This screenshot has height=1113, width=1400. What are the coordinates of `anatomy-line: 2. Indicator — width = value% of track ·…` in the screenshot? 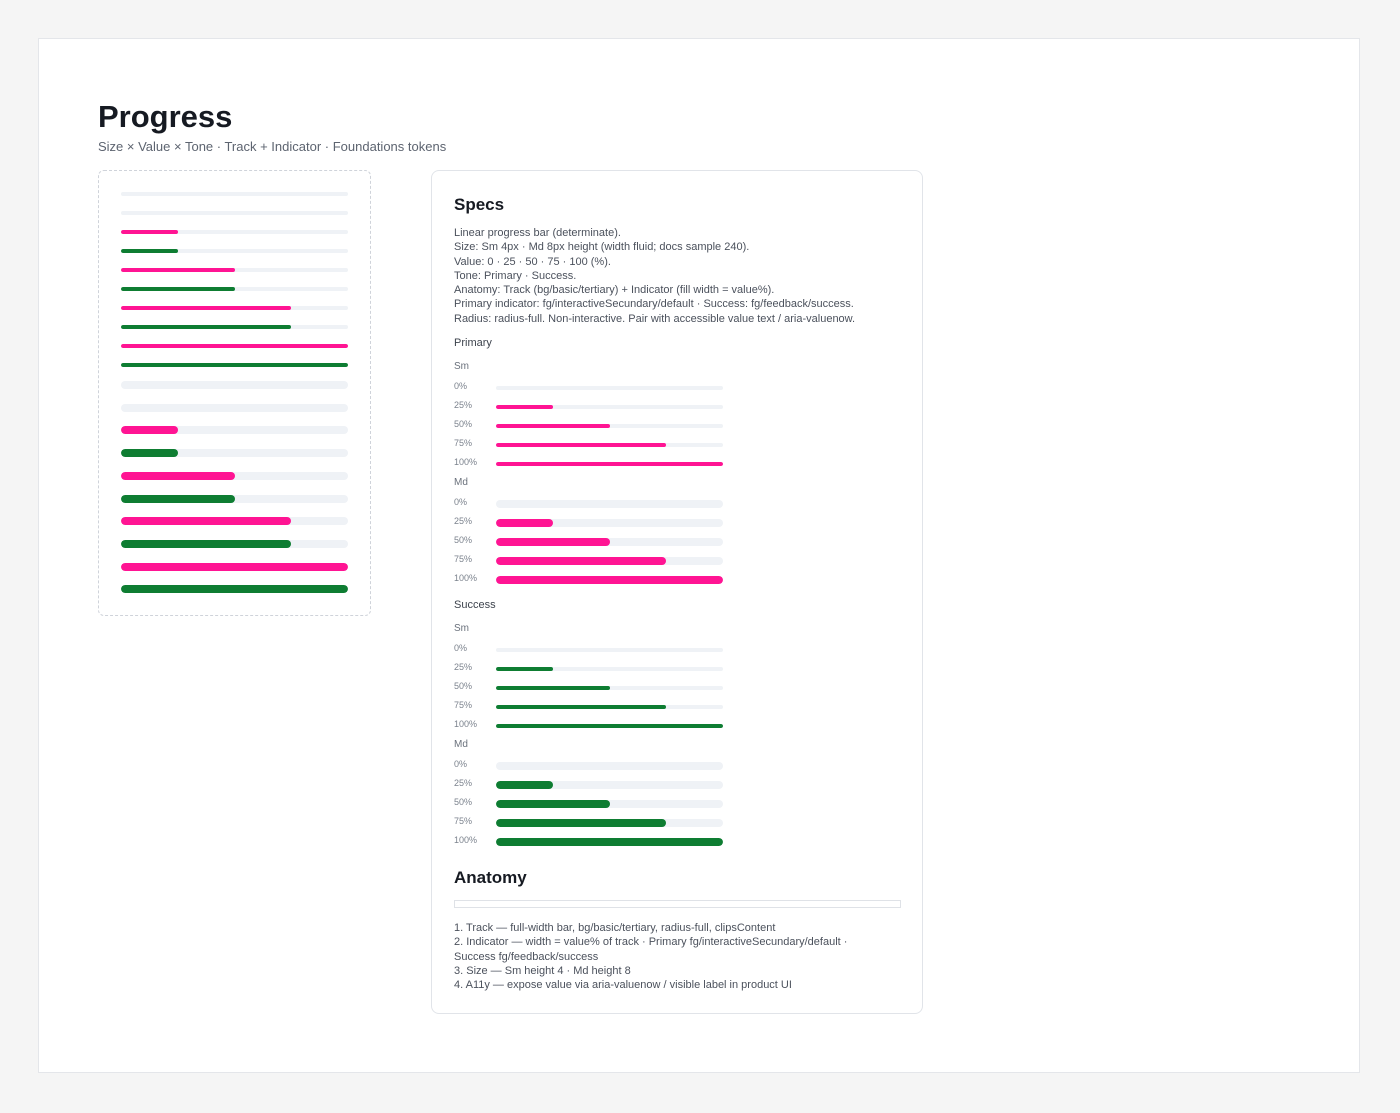 It's located at (651, 942).